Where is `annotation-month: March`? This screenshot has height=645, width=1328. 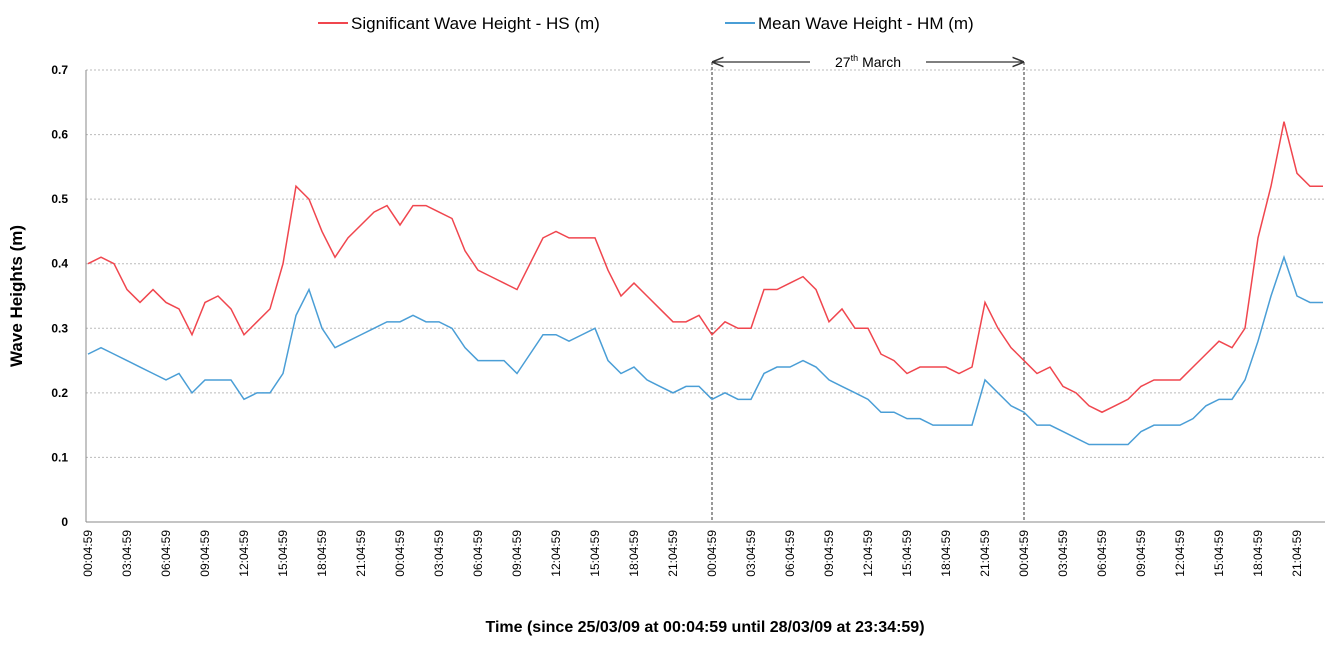 annotation-month: March is located at coordinates (881, 62).